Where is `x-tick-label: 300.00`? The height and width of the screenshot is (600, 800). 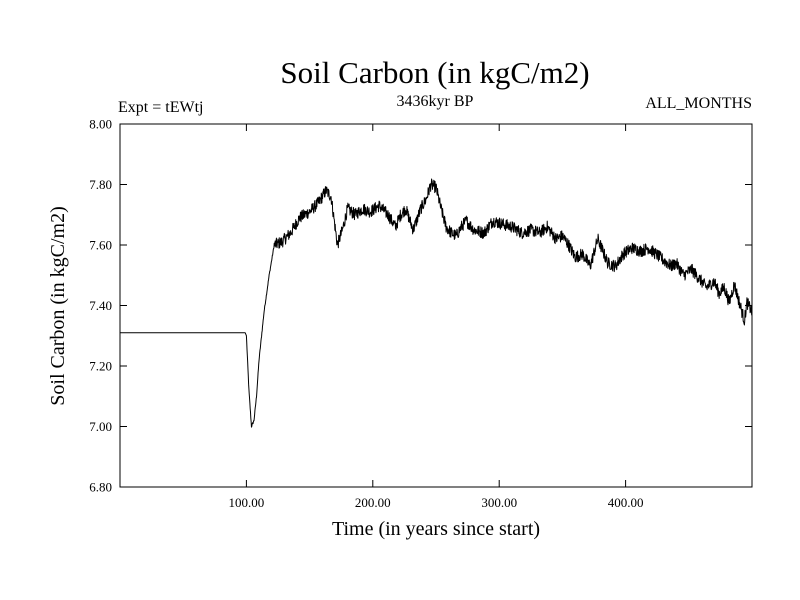 x-tick-label: 300.00 is located at coordinates (499, 502).